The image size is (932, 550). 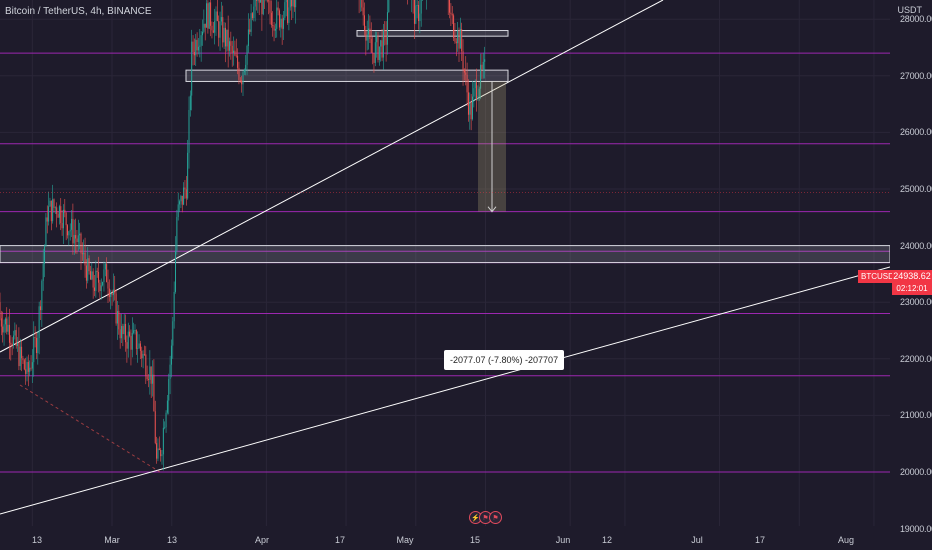 I want to click on time-axis: 13 Mar 13 Apr 17 May 15 Jun 12 Jul 17 Aug, so click(x=445, y=538).